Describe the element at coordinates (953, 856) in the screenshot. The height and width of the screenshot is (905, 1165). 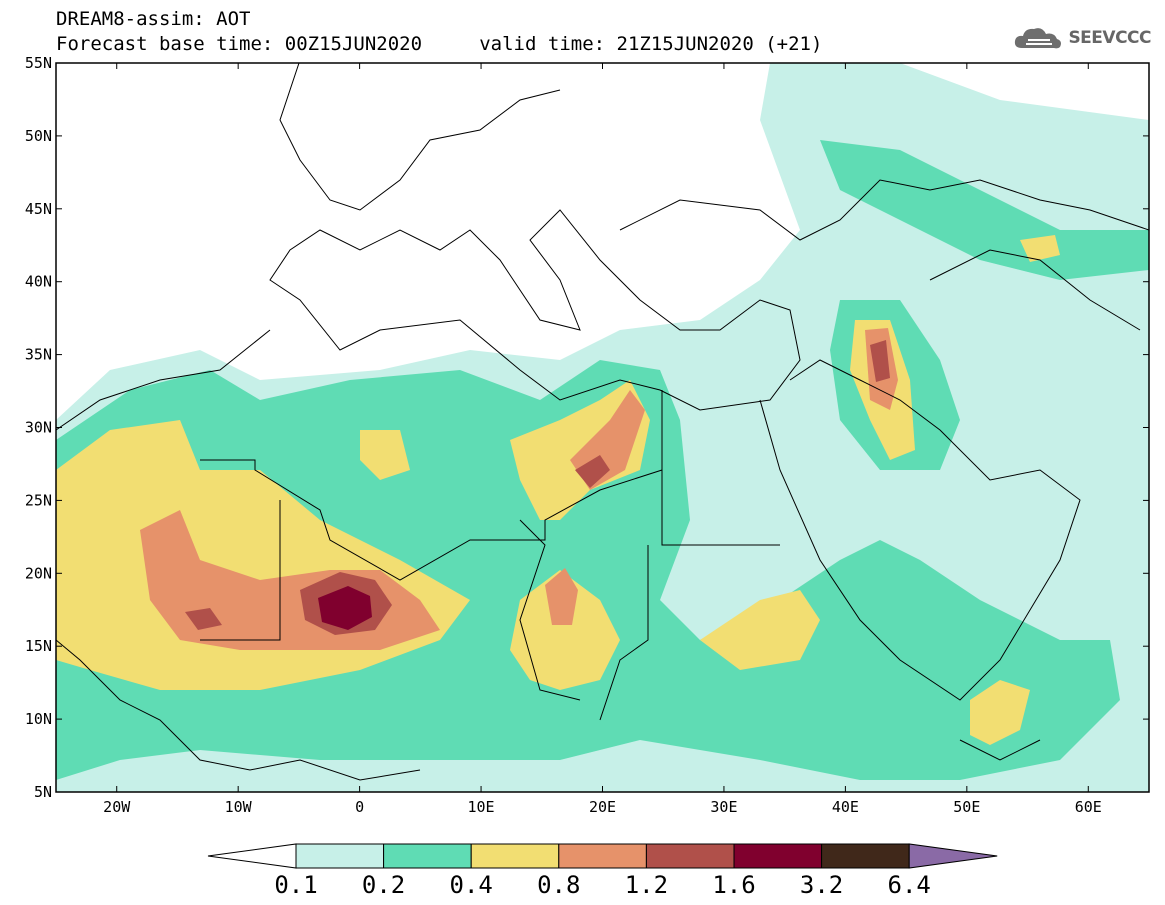
I see `colorbar-high-arrow` at that location.